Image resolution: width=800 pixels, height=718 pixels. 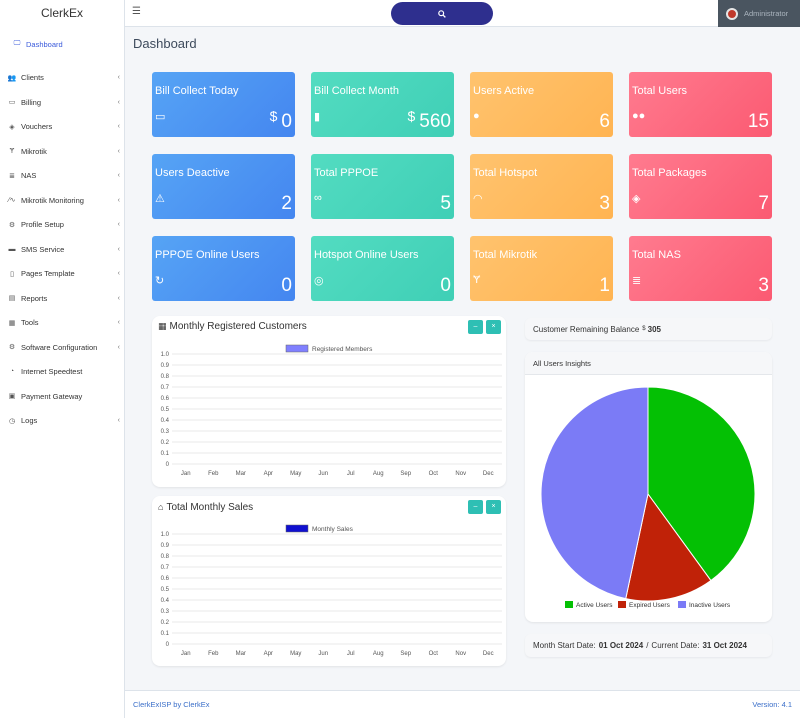 I want to click on sidebar-item-sms-service: ▬ SMS Service ‹, so click(x=62, y=249).